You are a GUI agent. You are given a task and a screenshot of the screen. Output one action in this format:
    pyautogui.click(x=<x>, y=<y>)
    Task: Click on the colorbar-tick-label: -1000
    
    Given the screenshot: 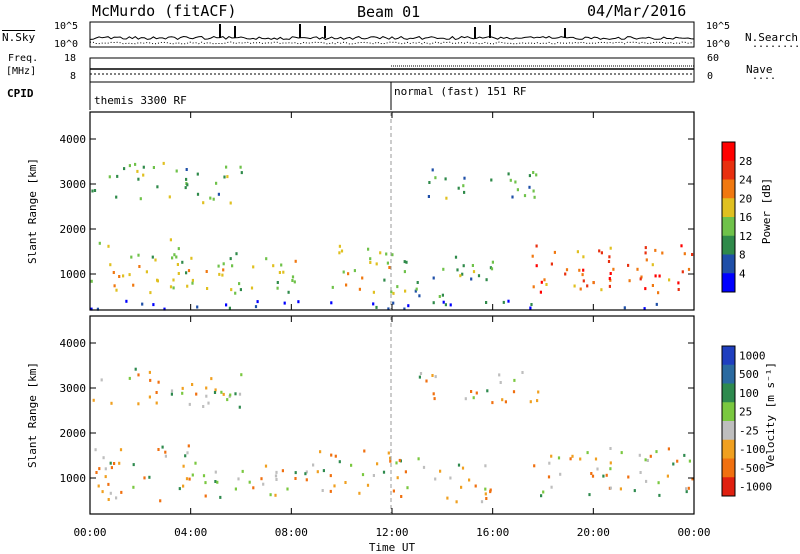 What is the action you would take?
    pyautogui.click(x=755, y=487)
    